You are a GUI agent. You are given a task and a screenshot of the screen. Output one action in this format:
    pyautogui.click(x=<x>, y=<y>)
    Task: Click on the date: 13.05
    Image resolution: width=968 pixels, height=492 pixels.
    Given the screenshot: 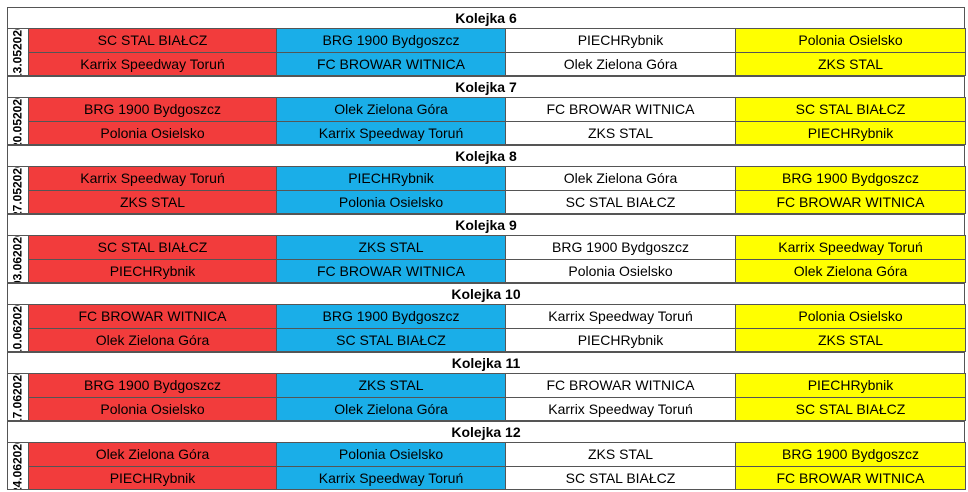 What is the action you would take?
    pyautogui.click(x=17, y=63)
    